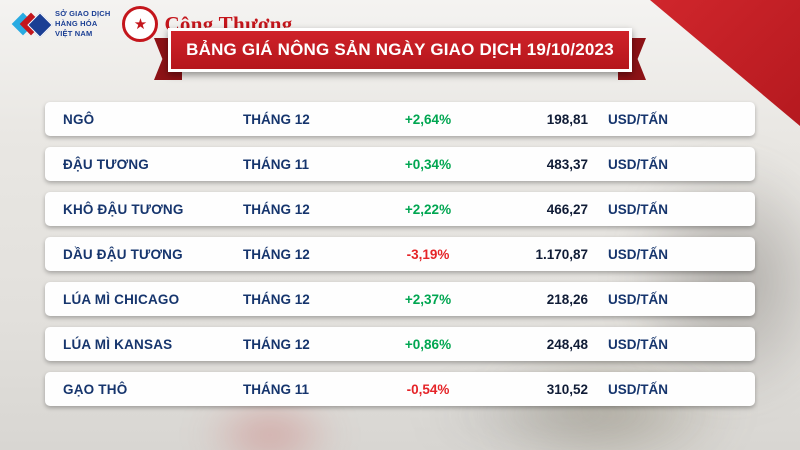 This screenshot has width=800, height=450. Describe the element at coordinates (428, 299) in the screenshot. I see `percent-change: +2,37%` at that location.